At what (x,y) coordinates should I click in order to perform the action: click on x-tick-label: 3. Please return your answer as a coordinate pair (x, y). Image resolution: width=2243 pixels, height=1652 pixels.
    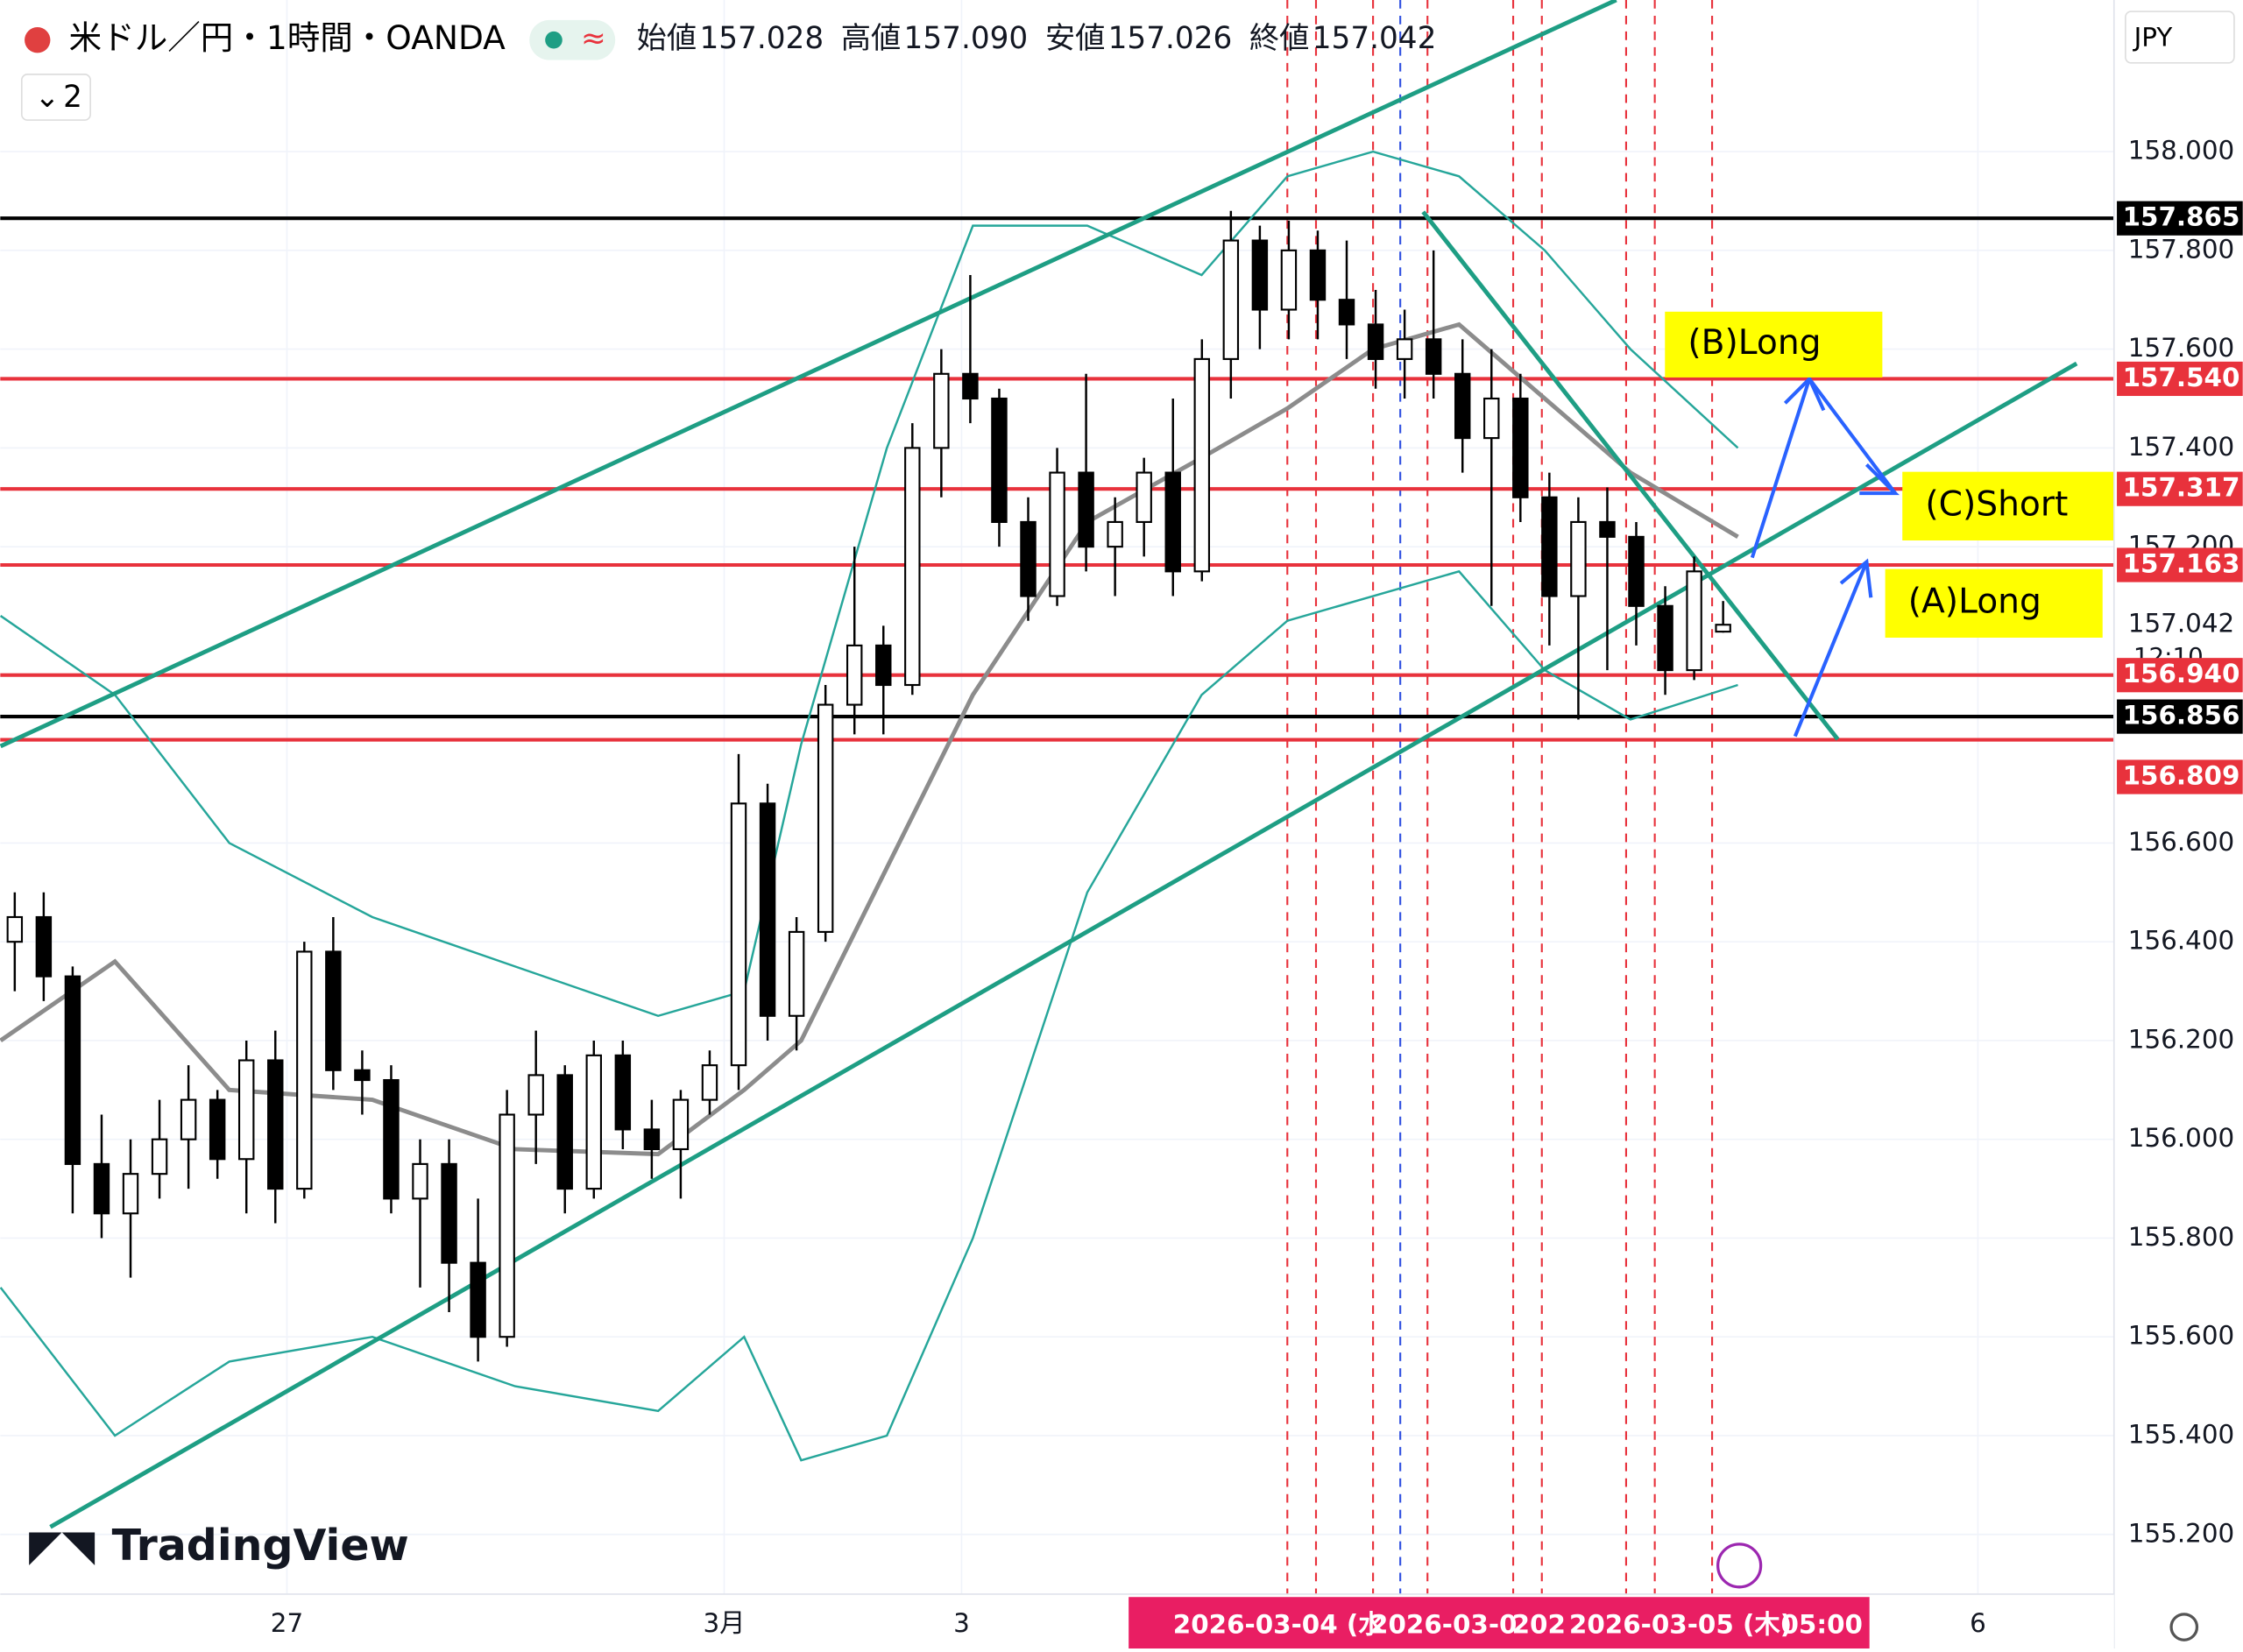
    Looking at the image, I should click on (961, 1623).